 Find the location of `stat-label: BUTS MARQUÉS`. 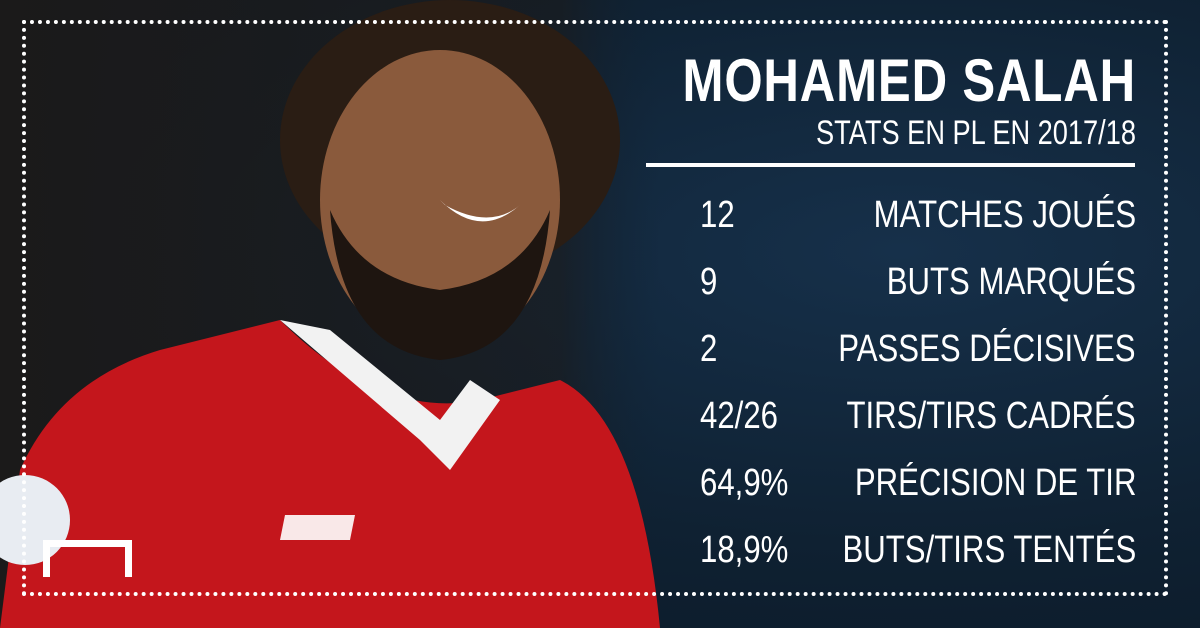

stat-label: BUTS MARQUÉS is located at coordinates (1011, 282).